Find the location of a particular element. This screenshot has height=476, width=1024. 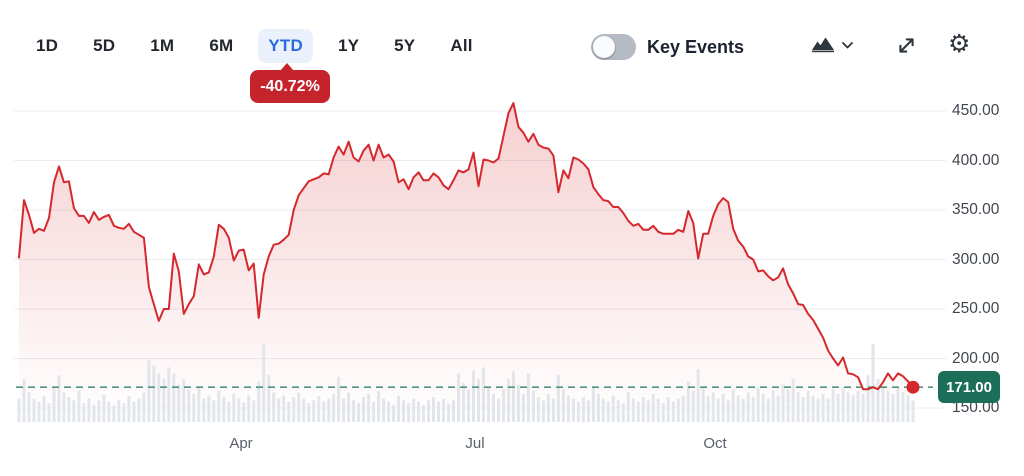

change-percent-text: -40.72% is located at coordinates (290, 86).